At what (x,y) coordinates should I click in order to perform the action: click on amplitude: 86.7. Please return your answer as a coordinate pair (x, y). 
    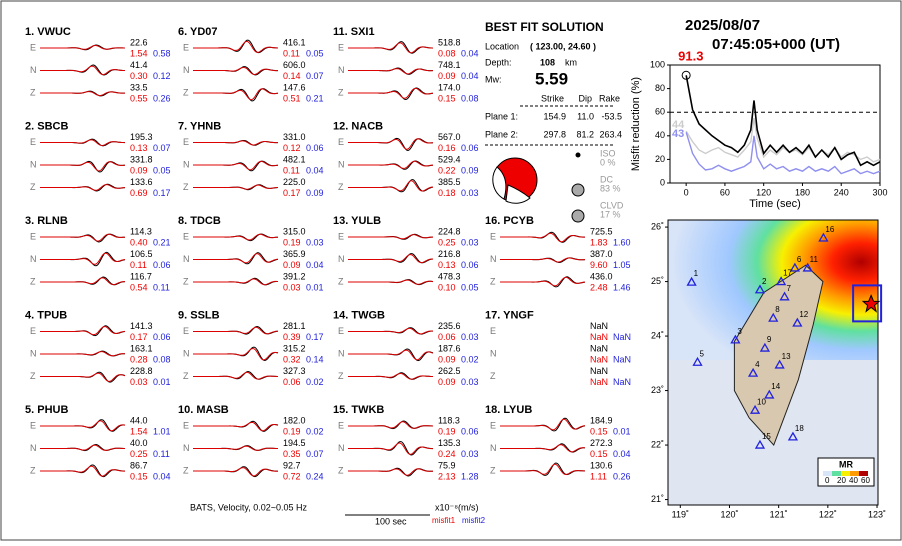
    Looking at the image, I should click on (139, 465).